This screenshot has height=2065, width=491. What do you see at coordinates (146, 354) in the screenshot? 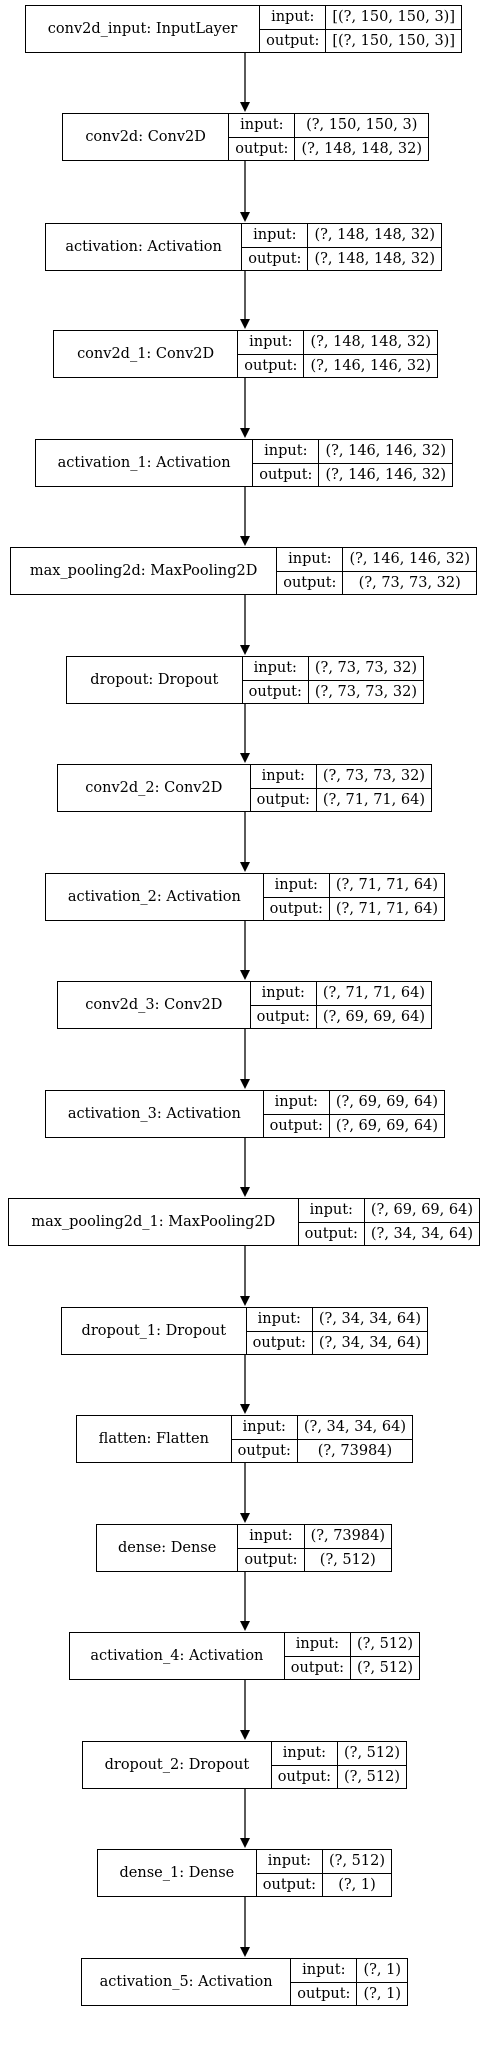
I see `layer-name: conv2d_1: Conv2D` at bounding box center [146, 354].